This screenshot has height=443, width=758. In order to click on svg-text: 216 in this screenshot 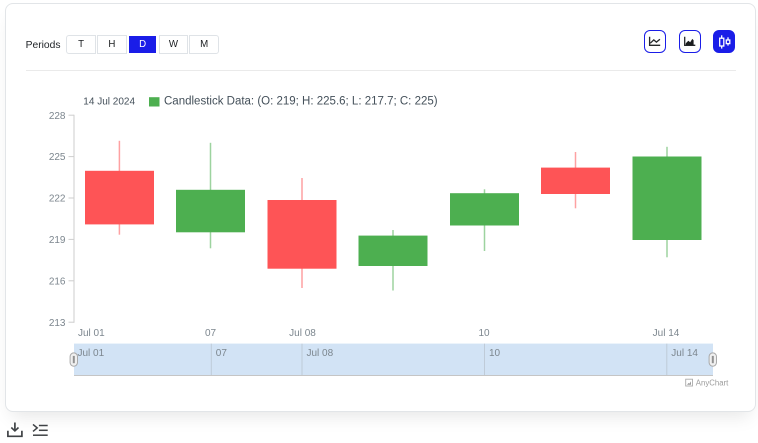, I will do `click(57, 281)`.